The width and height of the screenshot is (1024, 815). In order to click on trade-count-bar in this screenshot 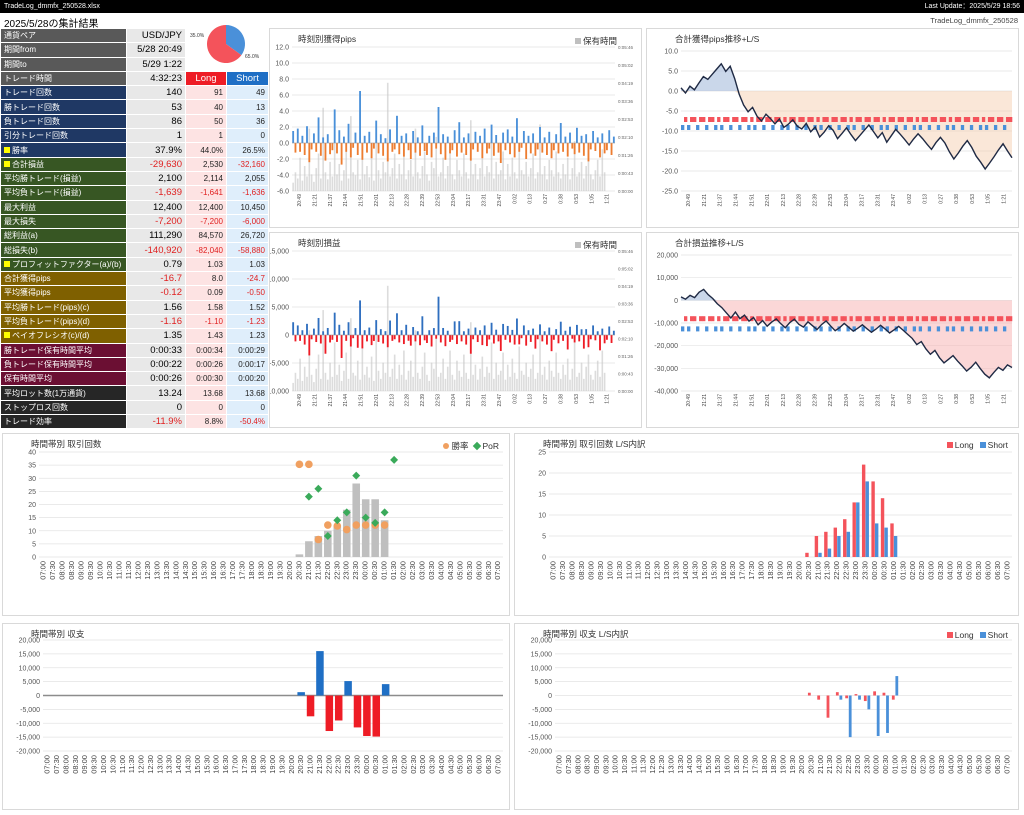, I will do `click(384, 538)`.